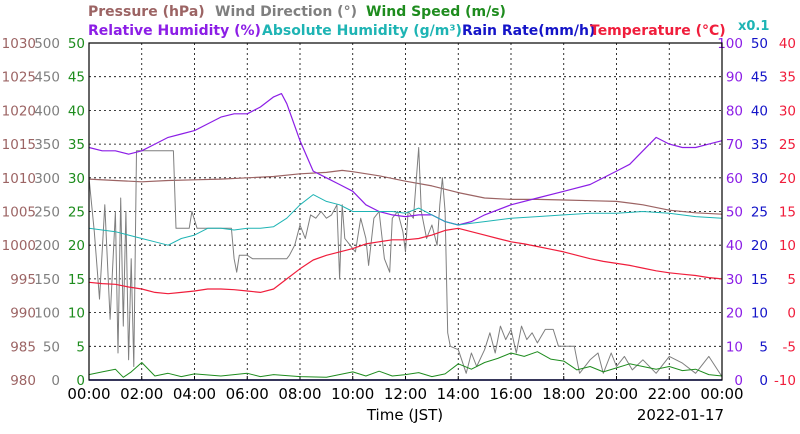 This screenshot has width=800, height=434. What do you see at coordinates (404, 415) in the screenshot?
I see `x-axis-label: Time (JST)` at bounding box center [404, 415].